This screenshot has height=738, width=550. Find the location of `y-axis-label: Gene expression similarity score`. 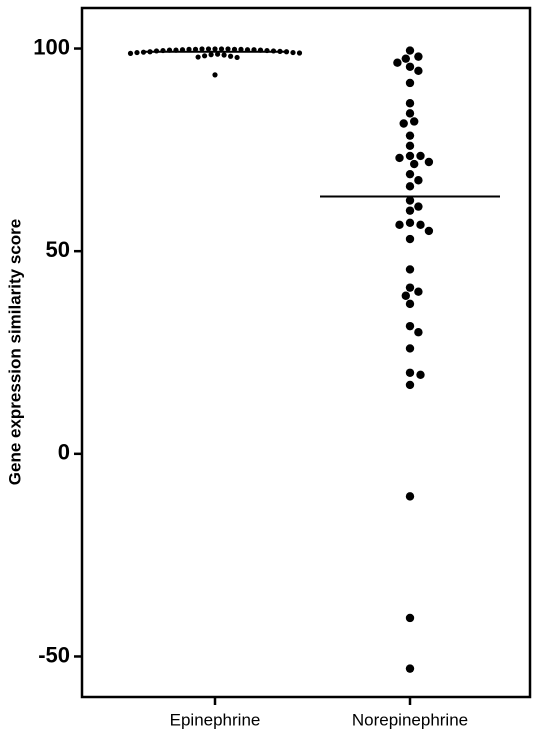

y-axis-label: Gene expression similarity score is located at coordinates (14, 352).